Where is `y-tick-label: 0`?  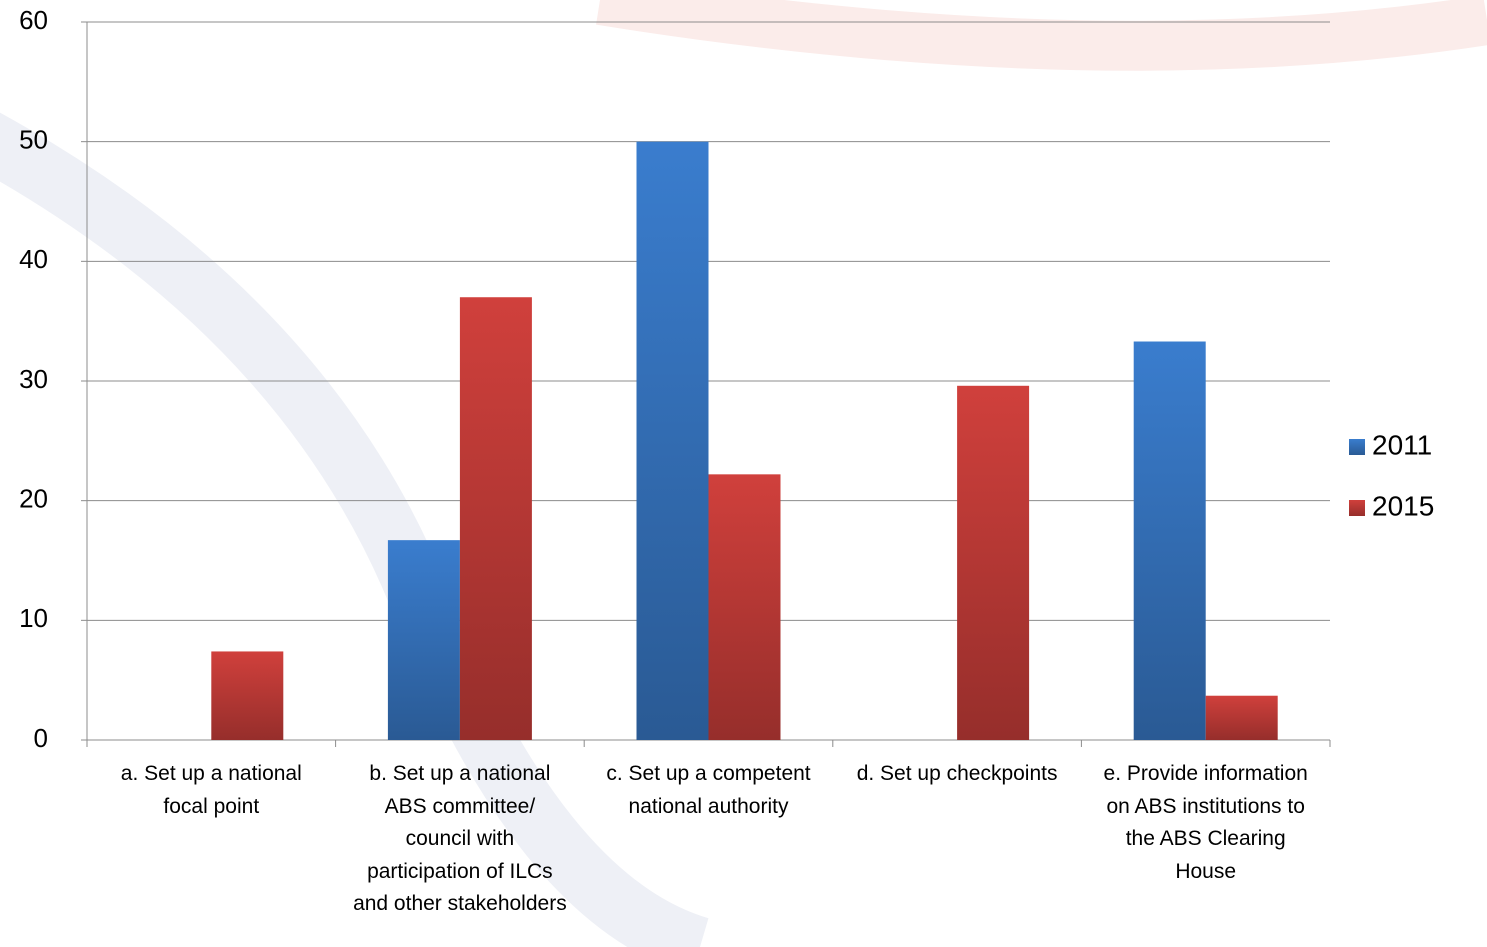 y-tick-label: 0 is located at coordinates (41, 738).